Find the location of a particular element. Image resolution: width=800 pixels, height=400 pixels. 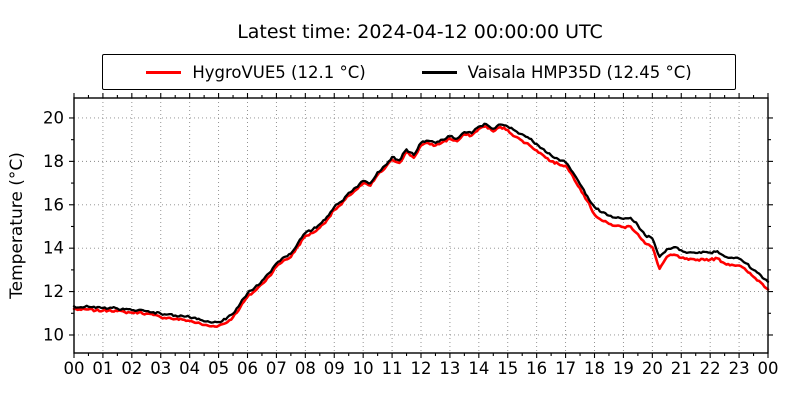

svg-text: 09 is located at coordinates (334, 368).